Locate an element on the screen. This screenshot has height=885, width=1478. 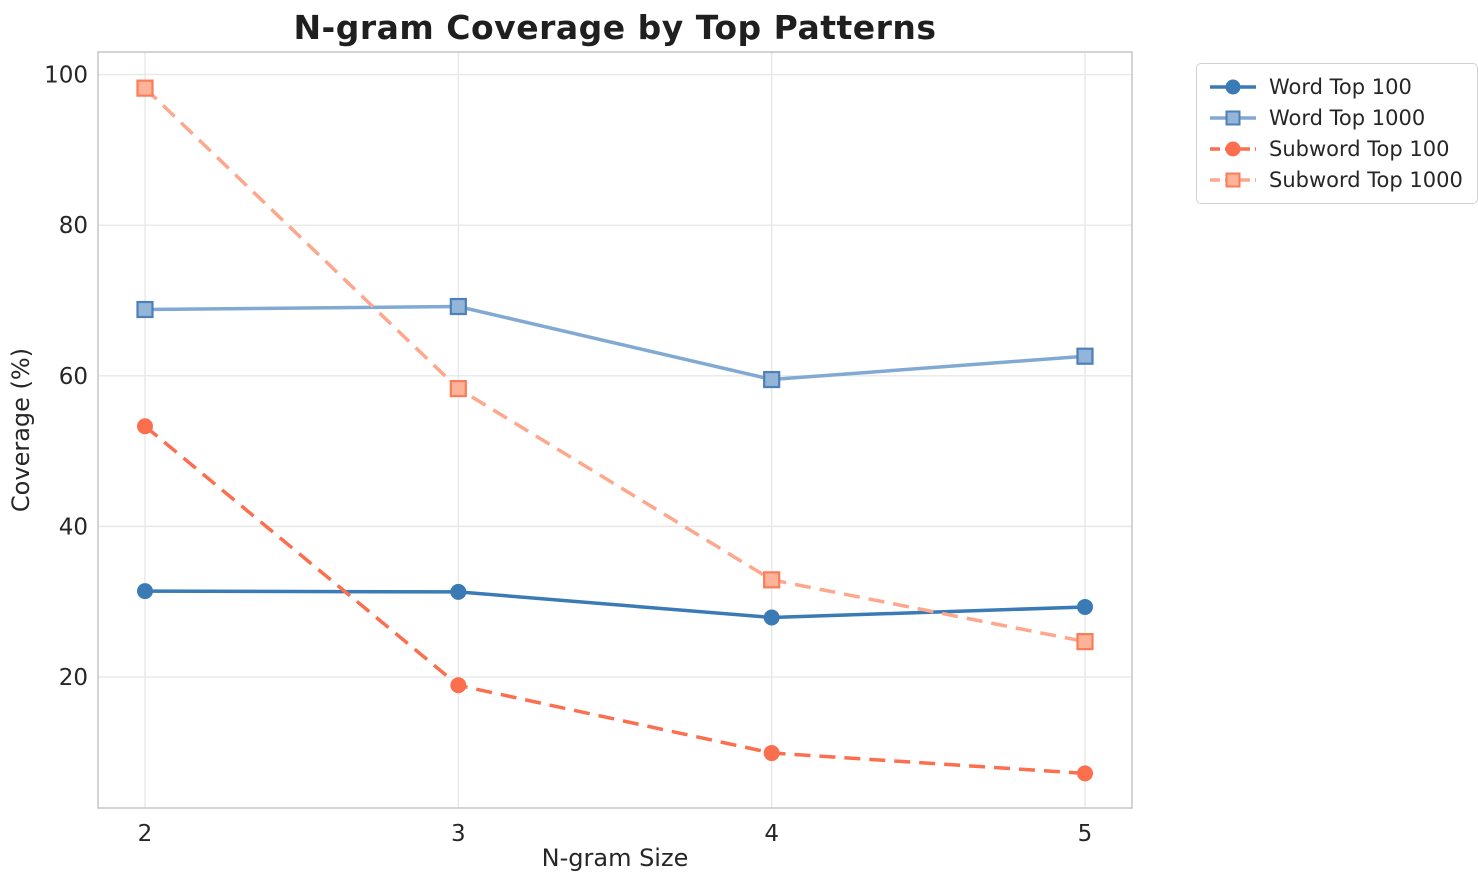
legend-item-subword-top-100: Subword Top 100 is located at coordinates (1336, 149).